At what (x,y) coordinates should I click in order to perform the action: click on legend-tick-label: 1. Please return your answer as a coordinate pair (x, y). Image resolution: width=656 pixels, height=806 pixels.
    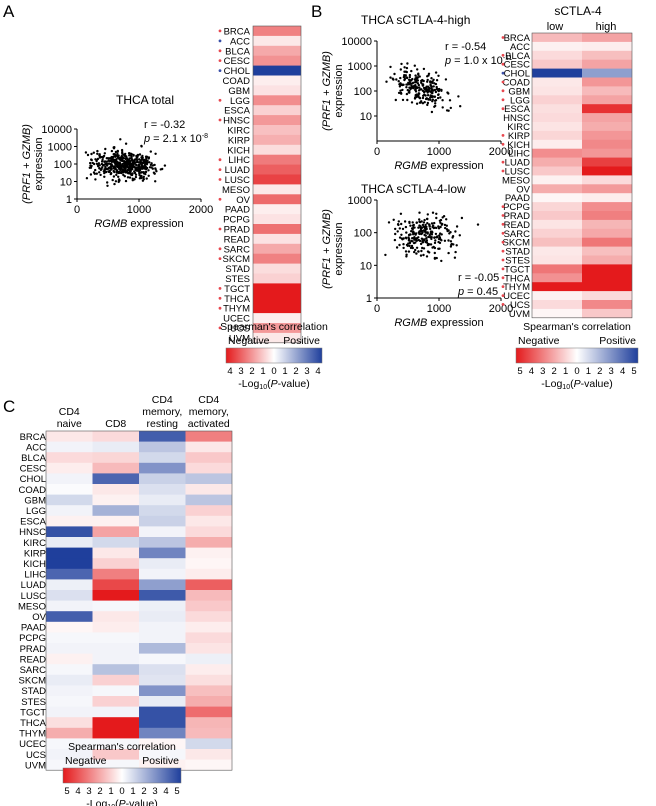
    Looking at the image, I should click on (284, 371).